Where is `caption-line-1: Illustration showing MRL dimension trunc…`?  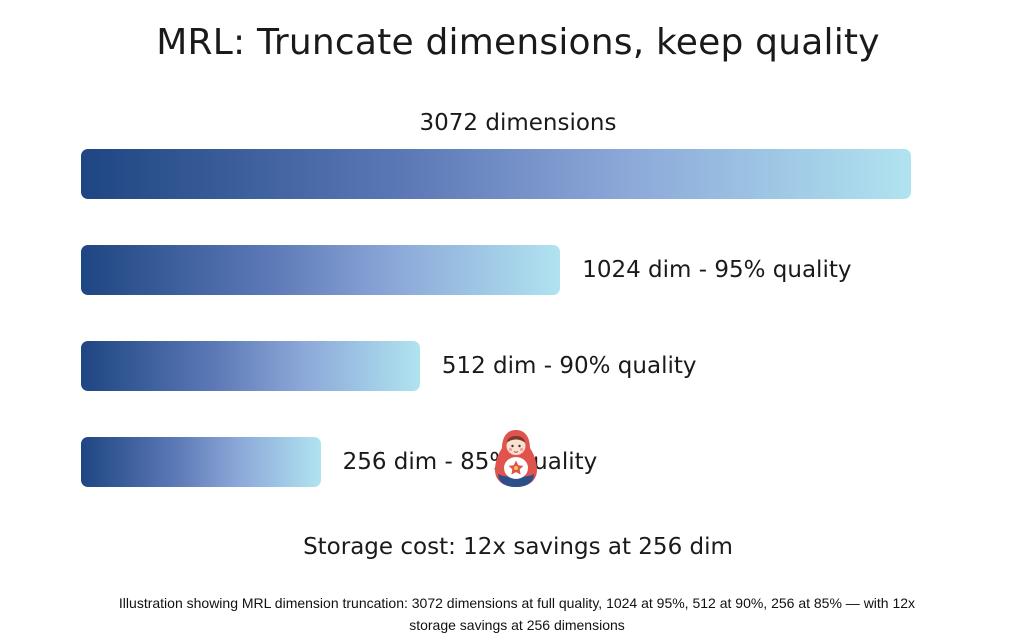 caption-line-1: Illustration showing MRL dimension trunc… is located at coordinates (517, 603).